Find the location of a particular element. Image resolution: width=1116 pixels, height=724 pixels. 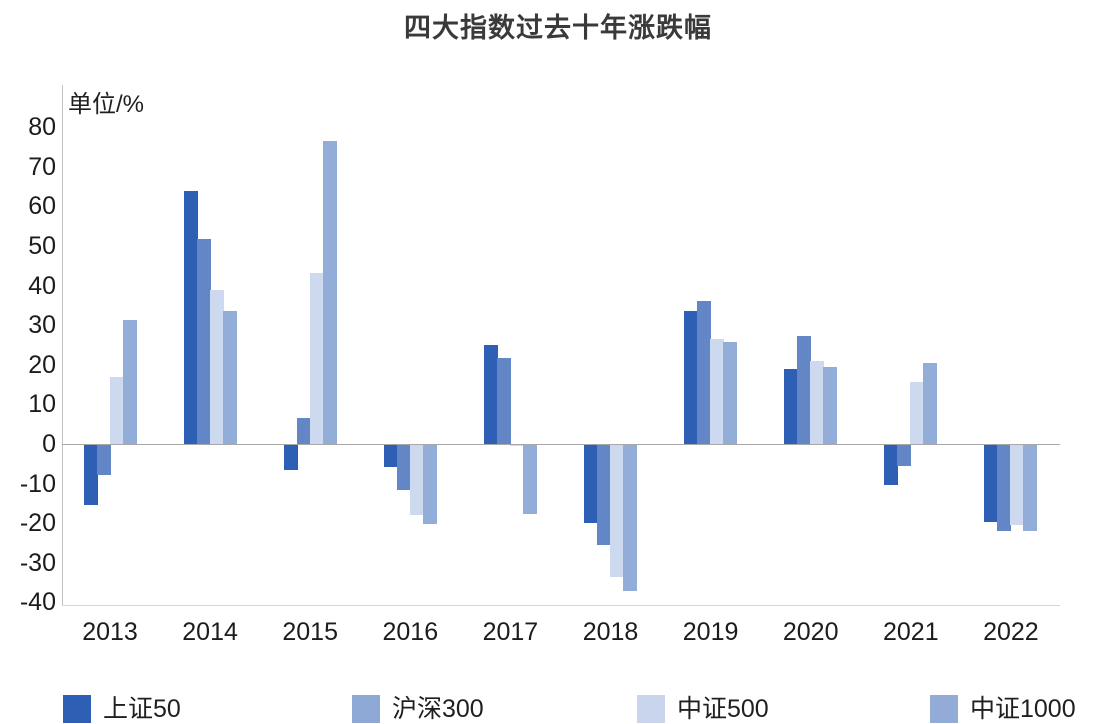

bar-中证500-2020 is located at coordinates (817, 402).